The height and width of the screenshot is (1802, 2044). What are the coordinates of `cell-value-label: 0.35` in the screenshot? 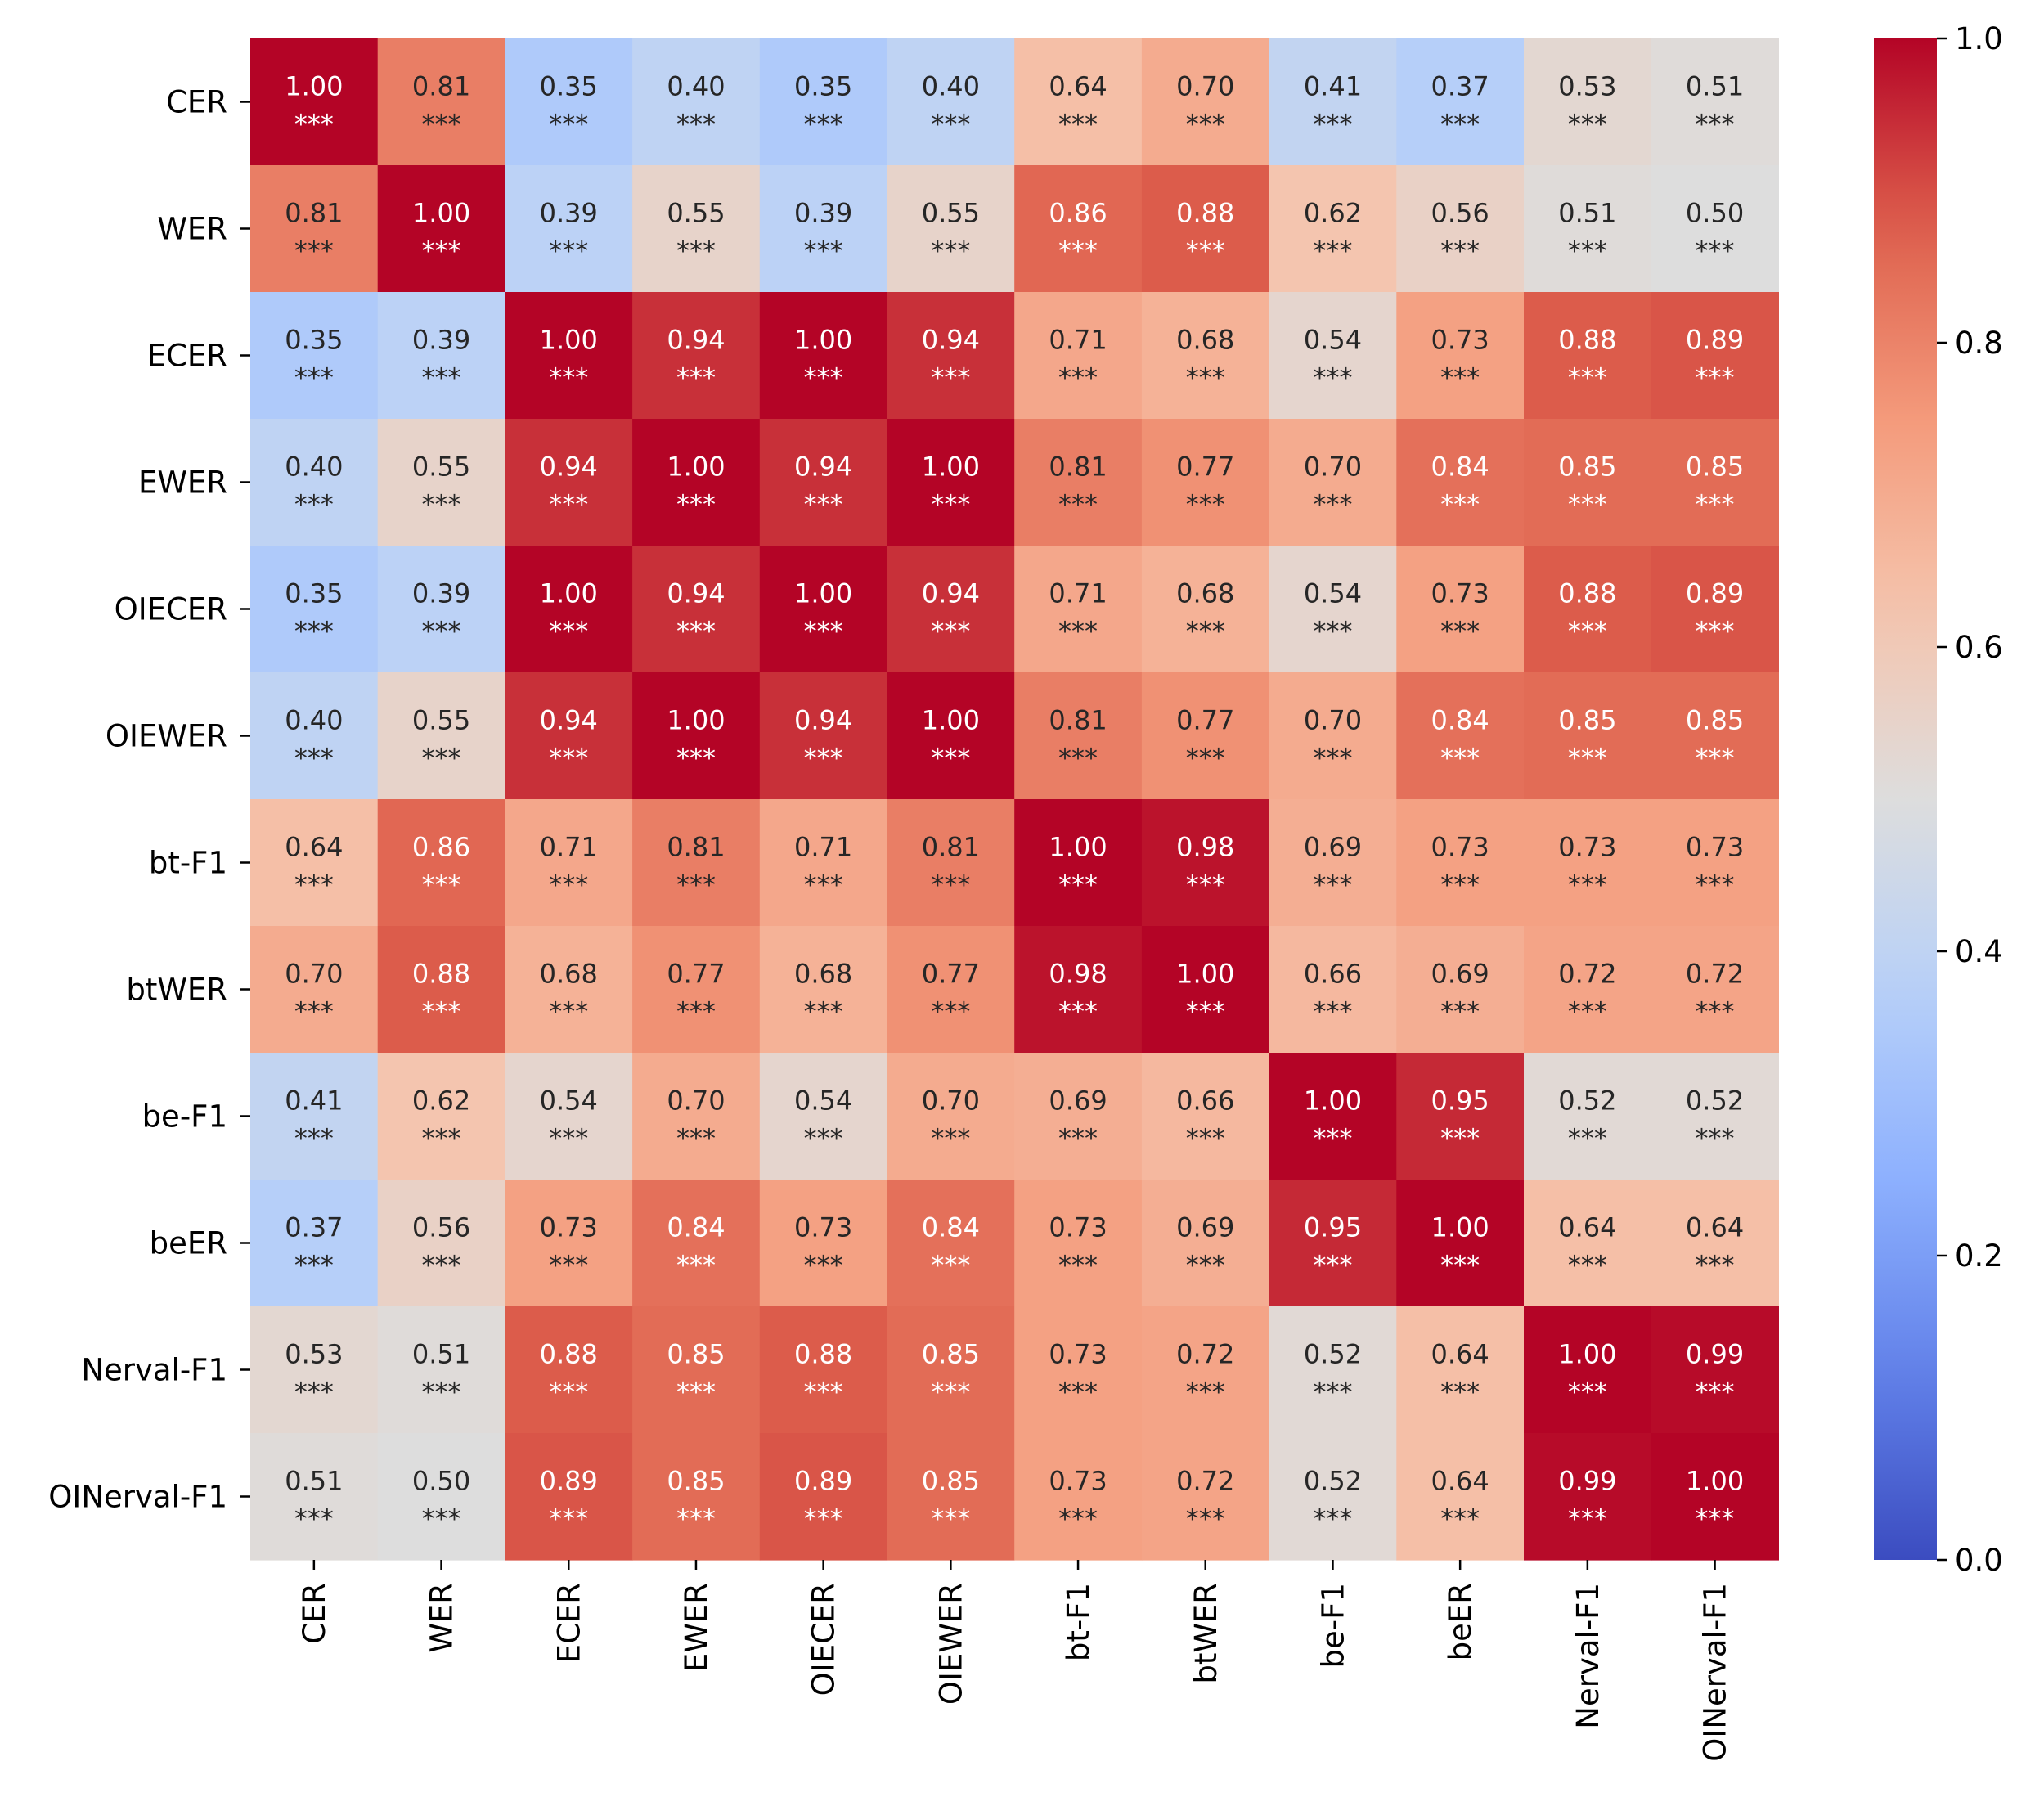 It's located at (314, 593).